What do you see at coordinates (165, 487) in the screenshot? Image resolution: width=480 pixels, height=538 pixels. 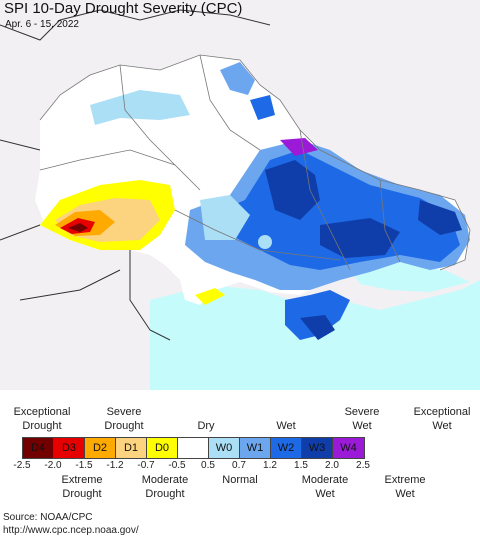 I see `legend-bottom-label: Moderate Drought` at bounding box center [165, 487].